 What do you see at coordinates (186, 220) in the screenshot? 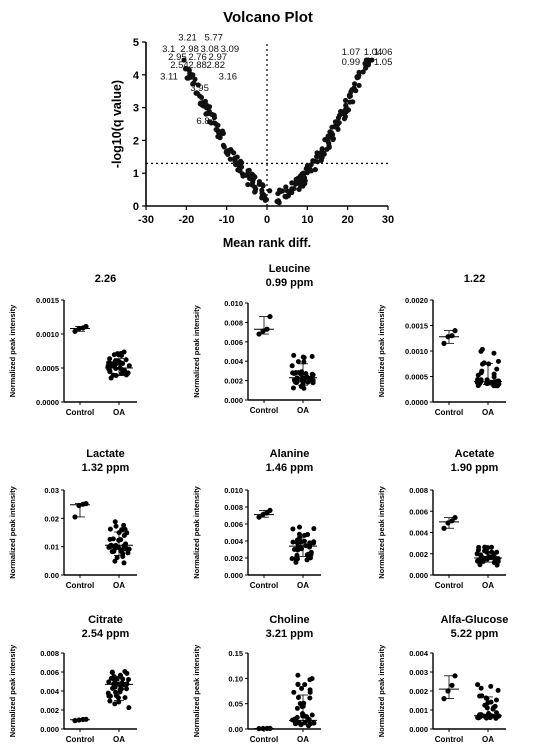
I see `volcano-x-tick-label: -20` at bounding box center [186, 220].